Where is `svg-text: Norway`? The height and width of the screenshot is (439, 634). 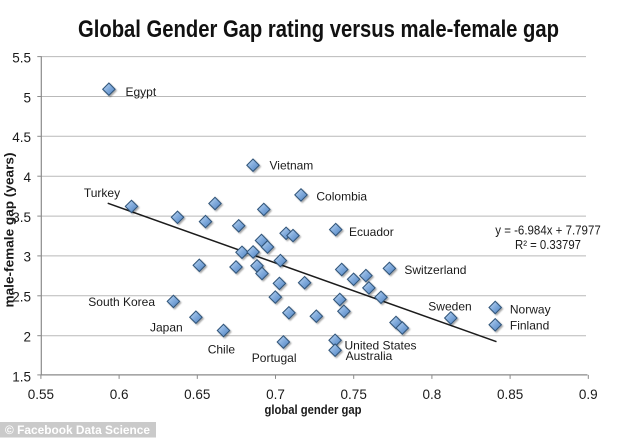 svg-text: Norway is located at coordinates (530, 310).